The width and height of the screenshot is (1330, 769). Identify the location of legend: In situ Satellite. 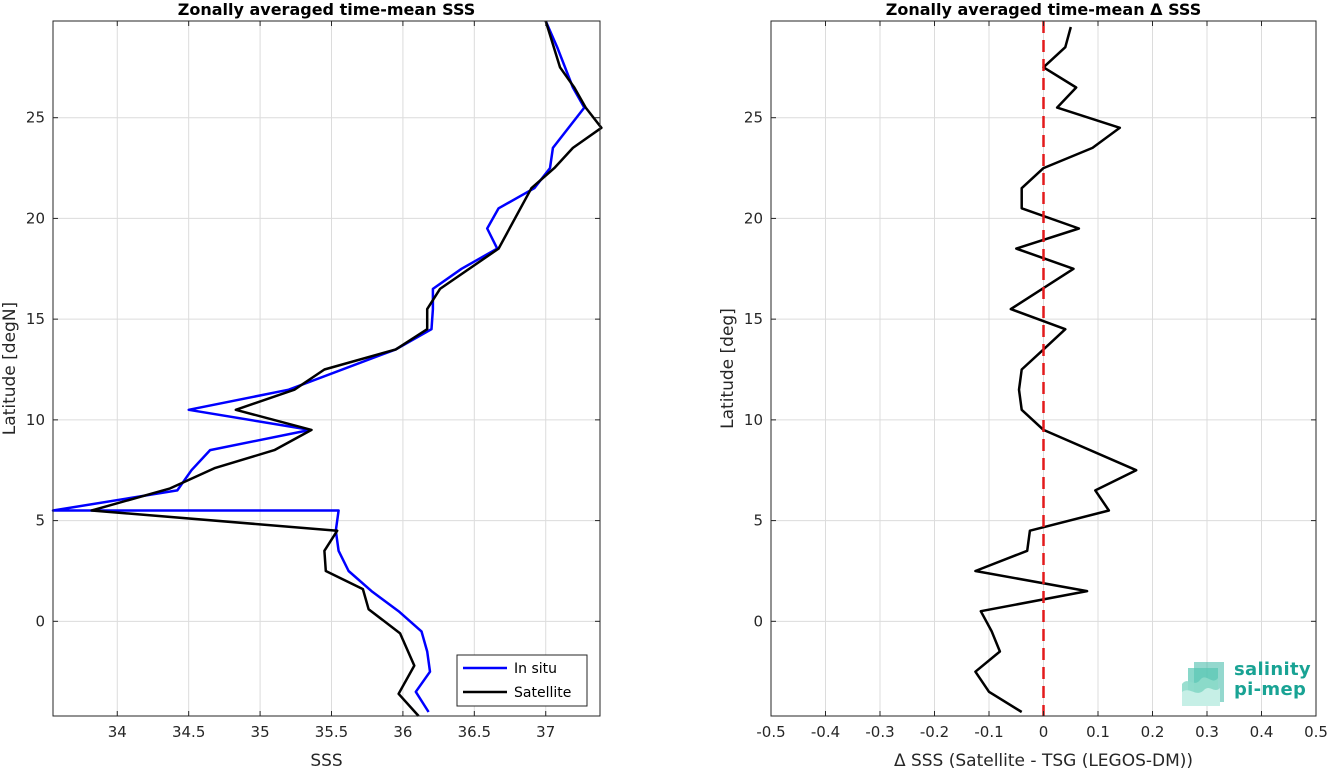
(522, 680).